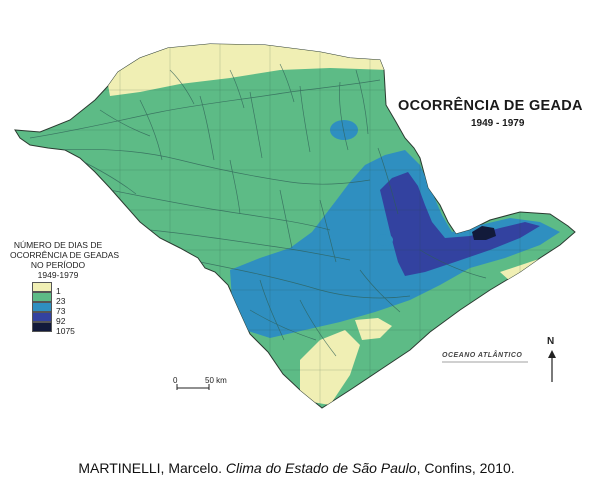  What do you see at coordinates (175, 380) in the screenshot?
I see `scale-start-label: 0` at bounding box center [175, 380].